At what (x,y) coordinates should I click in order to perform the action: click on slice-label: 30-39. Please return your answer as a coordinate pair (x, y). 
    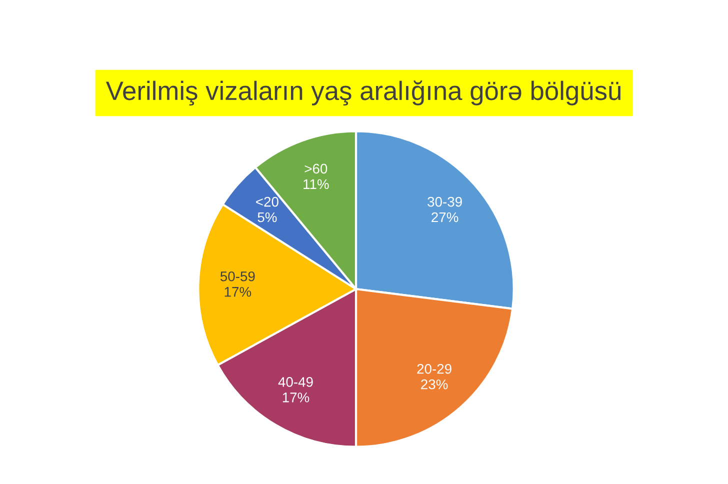
    Looking at the image, I should click on (445, 201).